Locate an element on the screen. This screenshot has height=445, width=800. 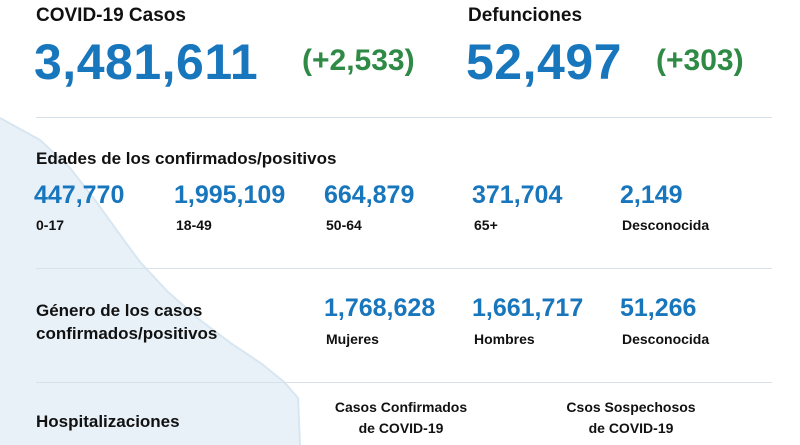
hospital-suspected-heading-line2: de COVID-19 is located at coordinates (631, 428).